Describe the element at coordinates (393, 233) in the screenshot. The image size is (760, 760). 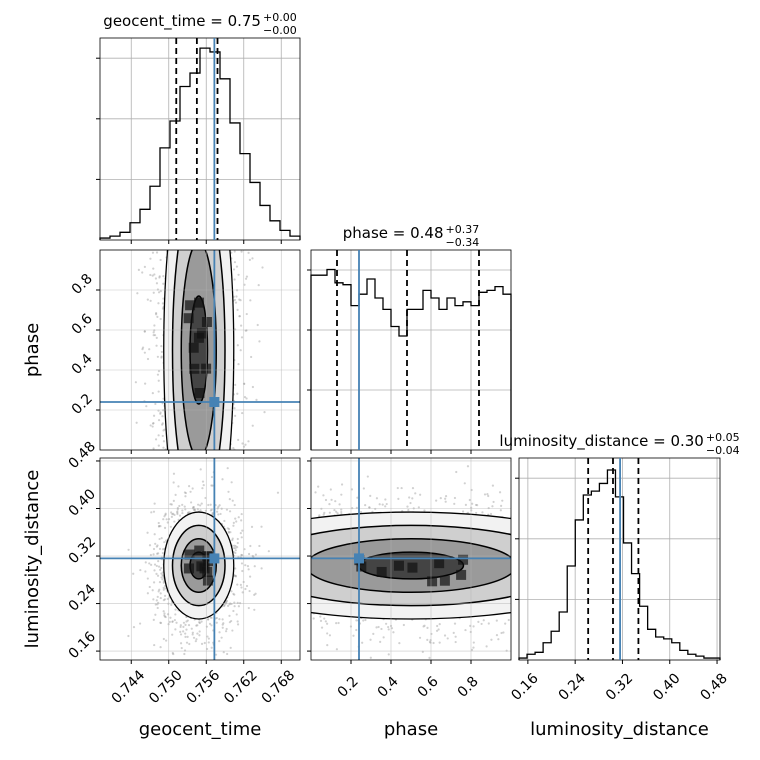
I see `title-main: phase = 0.48` at that location.